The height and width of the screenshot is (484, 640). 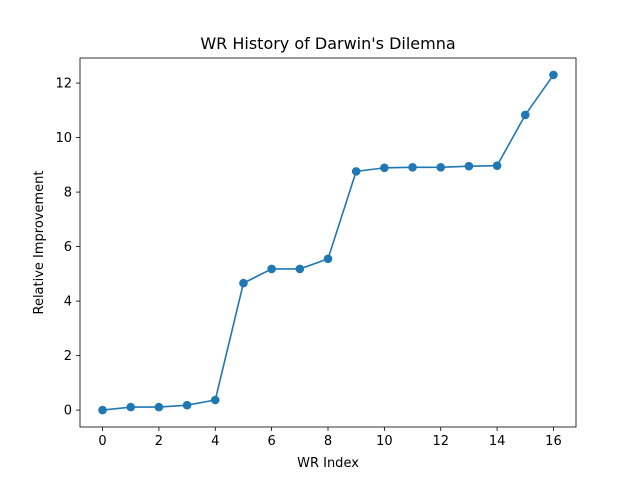 I want to click on x-axis: 0 2 4 6 8 10 12 14 16, so click(x=330, y=438).